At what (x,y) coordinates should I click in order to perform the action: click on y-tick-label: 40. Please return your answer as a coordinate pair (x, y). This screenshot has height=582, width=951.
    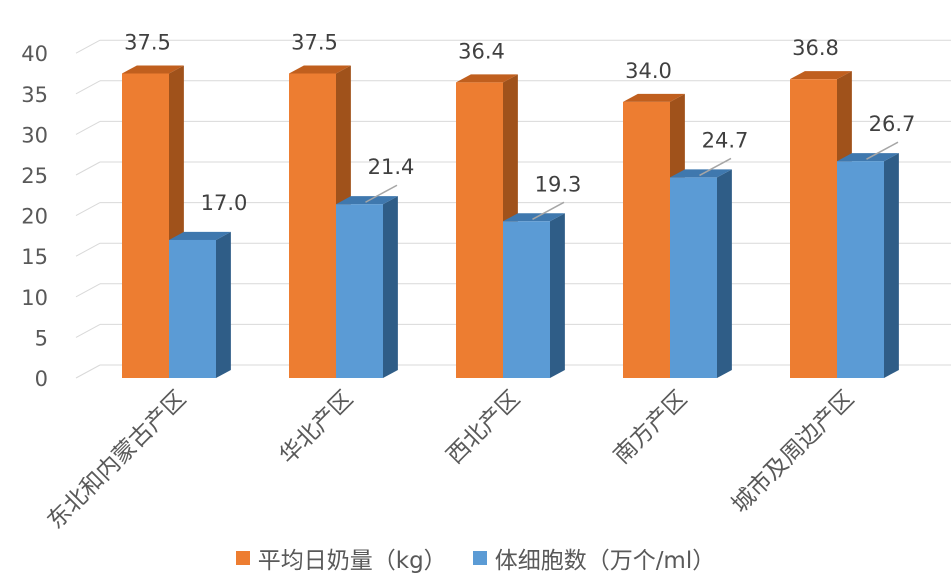
    Looking at the image, I should click on (34, 54).